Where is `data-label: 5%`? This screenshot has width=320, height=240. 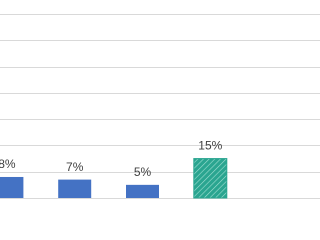 data-label: 5% is located at coordinates (143, 172).